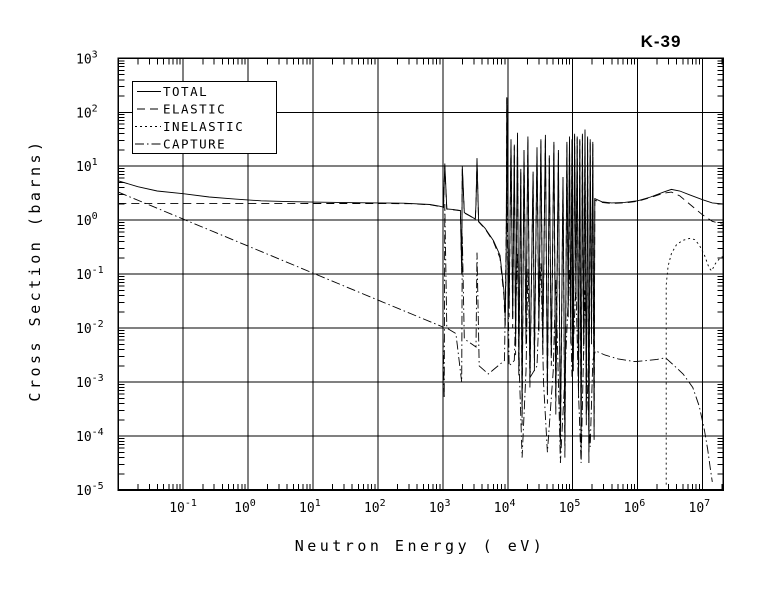  What do you see at coordinates (194, 109) in the screenshot?
I see `legend-label-elastic: ELASTIC` at bounding box center [194, 109].